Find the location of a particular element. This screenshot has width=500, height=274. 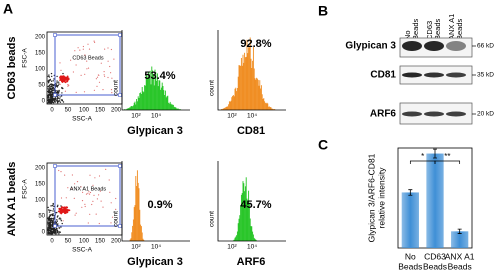

blot-size-label: 35 kD is located at coordinates (485, 75).